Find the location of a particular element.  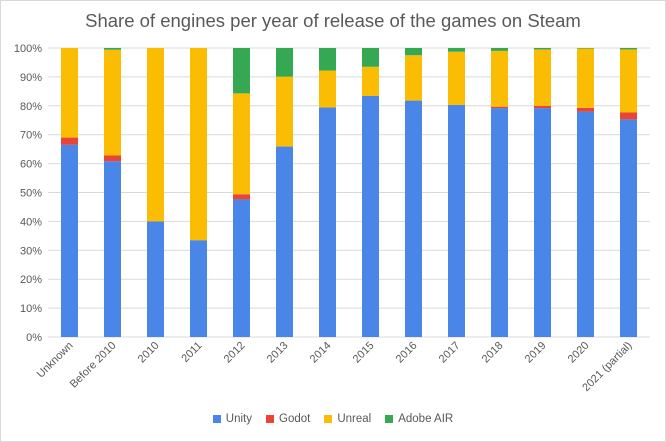

legend-label: Godot is located at coordinates (295, 419).